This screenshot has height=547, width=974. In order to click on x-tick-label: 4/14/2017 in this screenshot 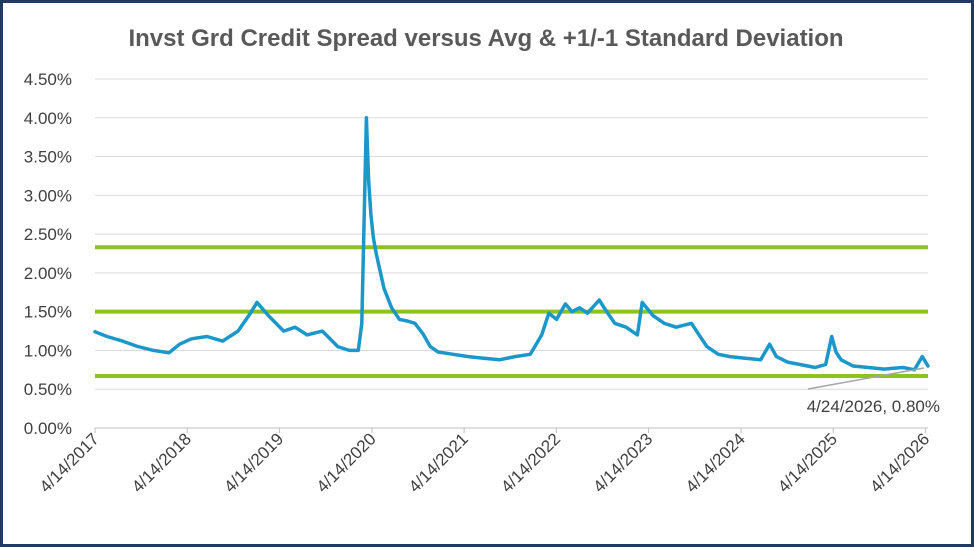, I will do `click(69, 462)`.